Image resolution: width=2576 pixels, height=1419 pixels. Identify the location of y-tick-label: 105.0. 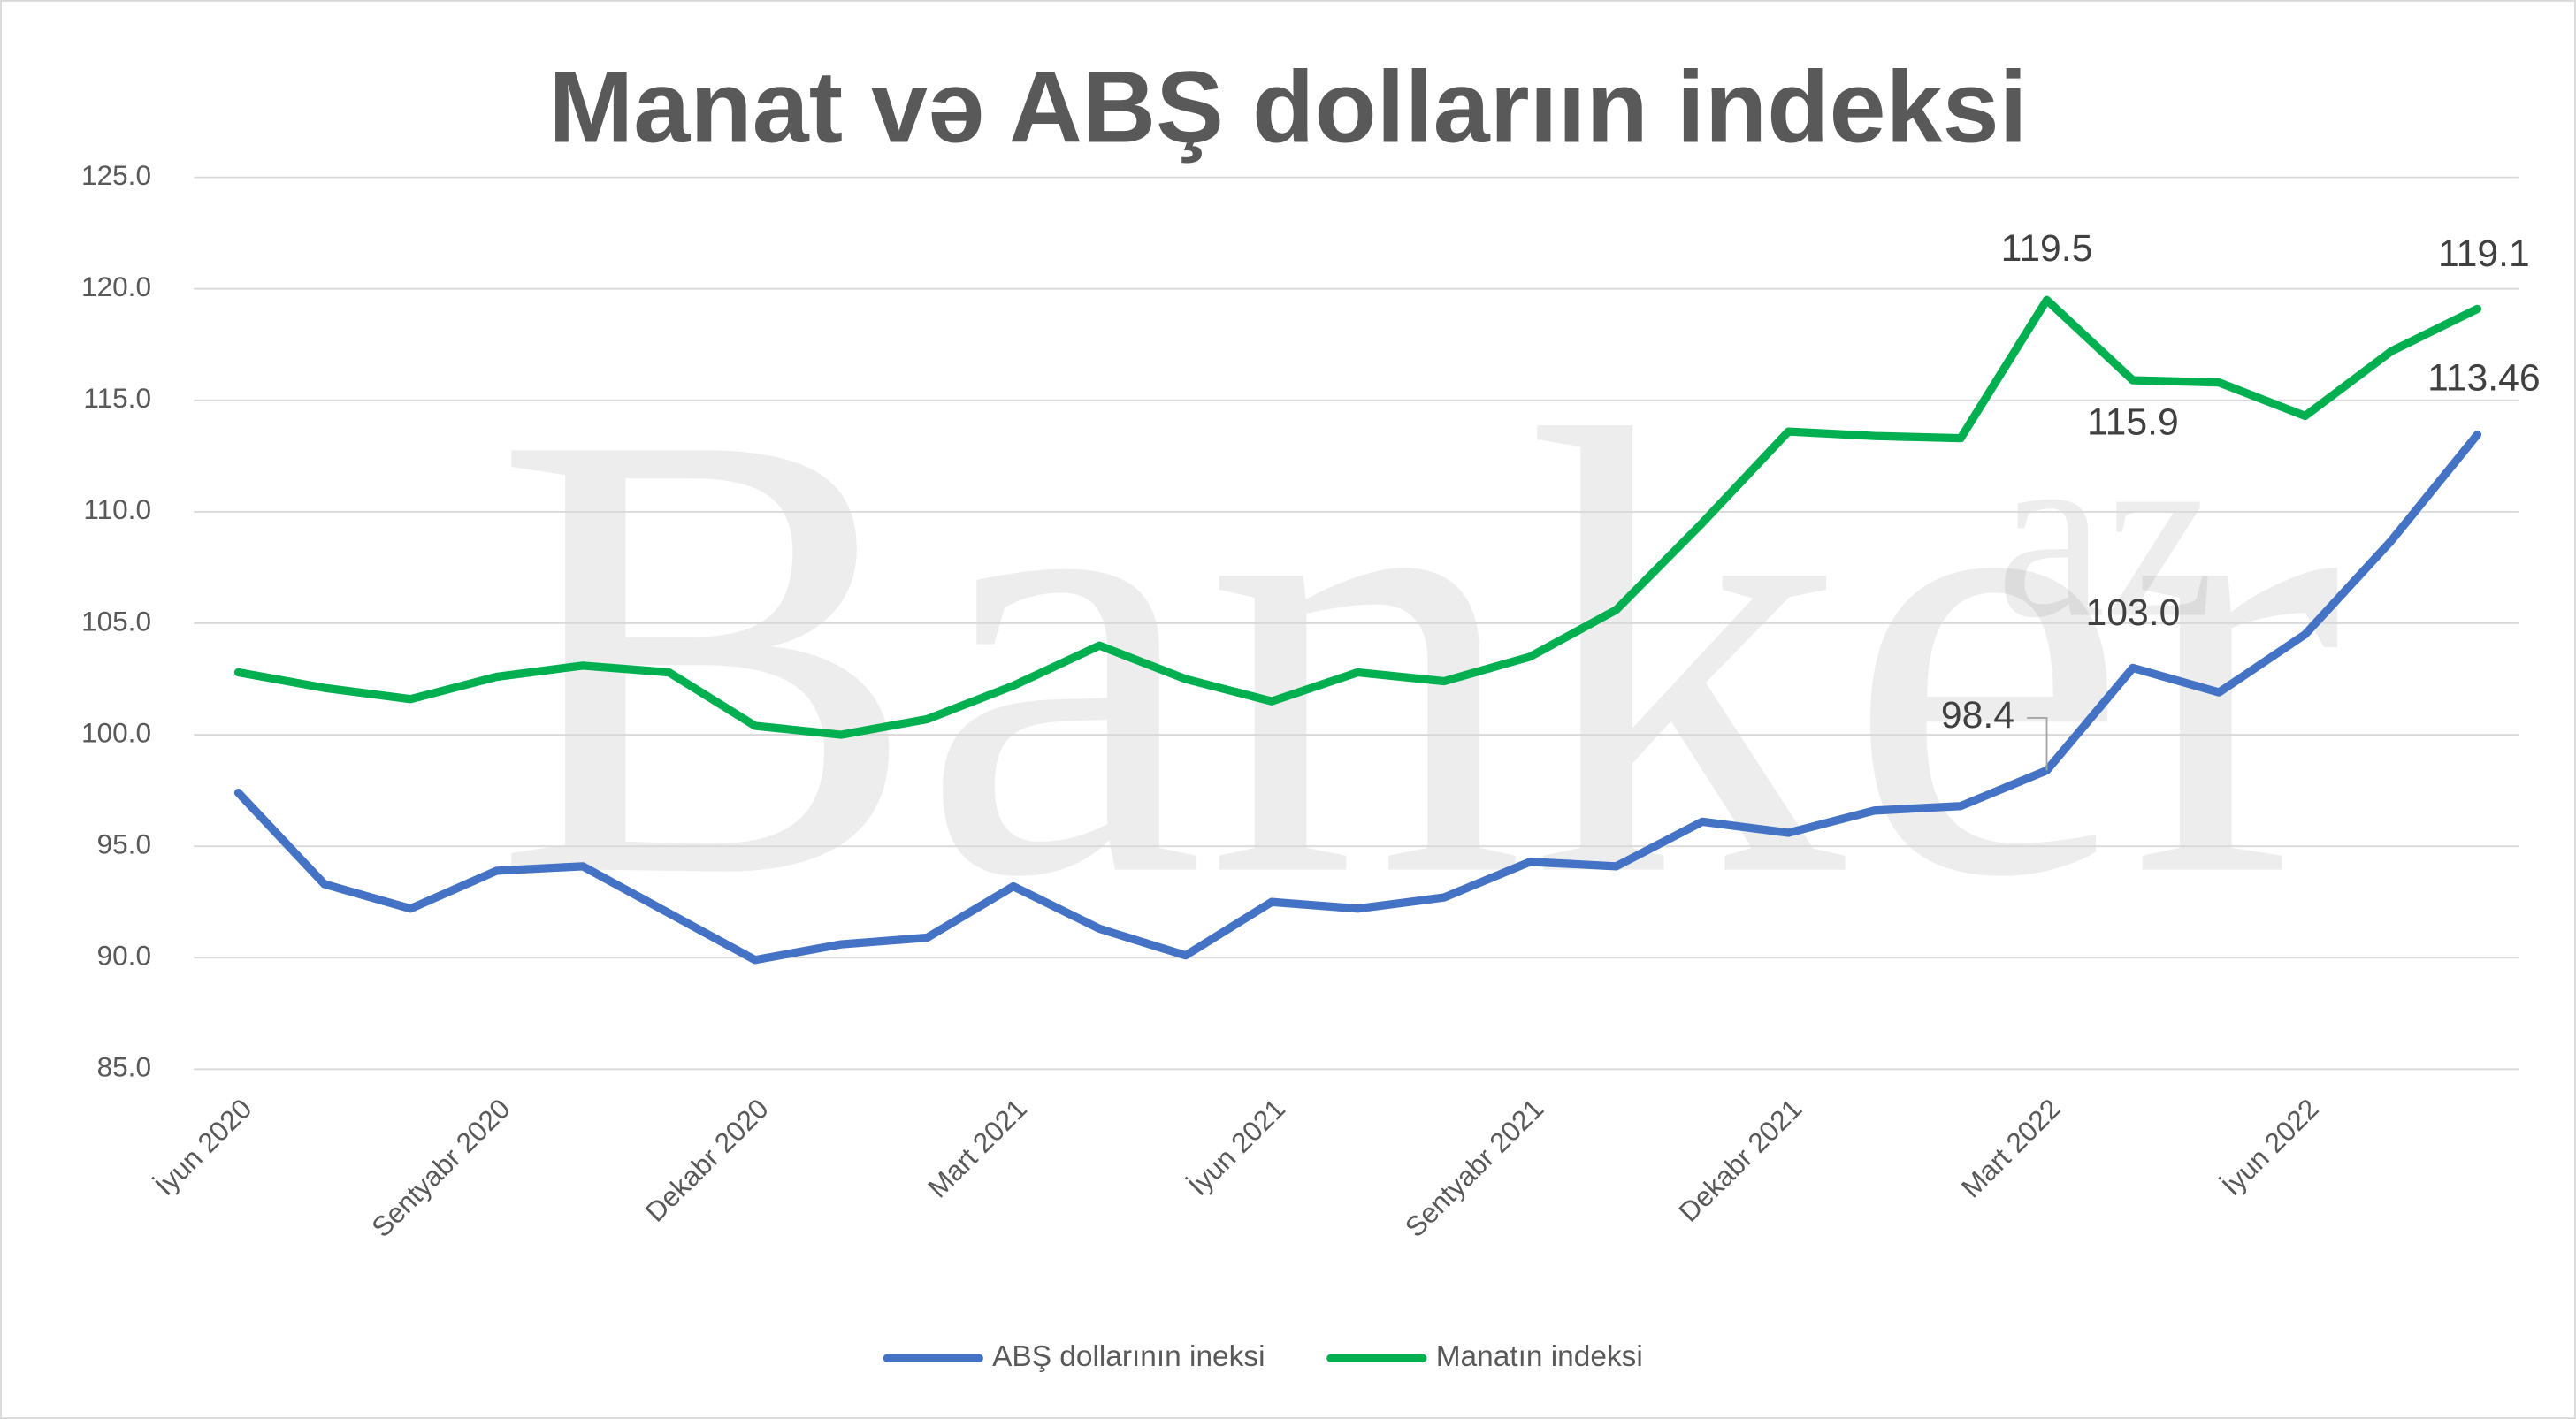
(116, 621).